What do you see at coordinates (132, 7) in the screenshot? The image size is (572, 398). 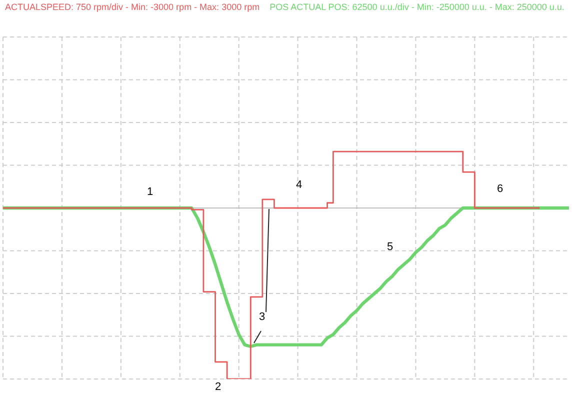 I see `text: ACTUALSPEED: 750 rpm/div - Min: -3000 rpm - Max: 3000 rpm` at bounding box center [132, 7].